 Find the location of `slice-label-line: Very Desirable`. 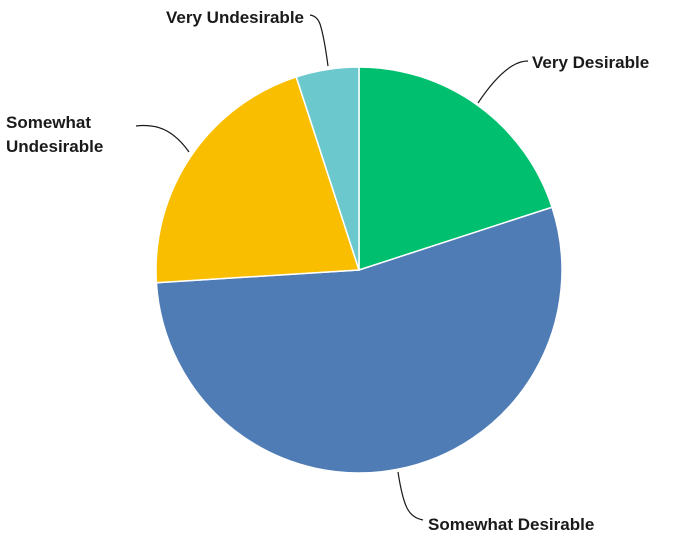

slice-label-line: Very Desirable is located at coordinates (590, 62).